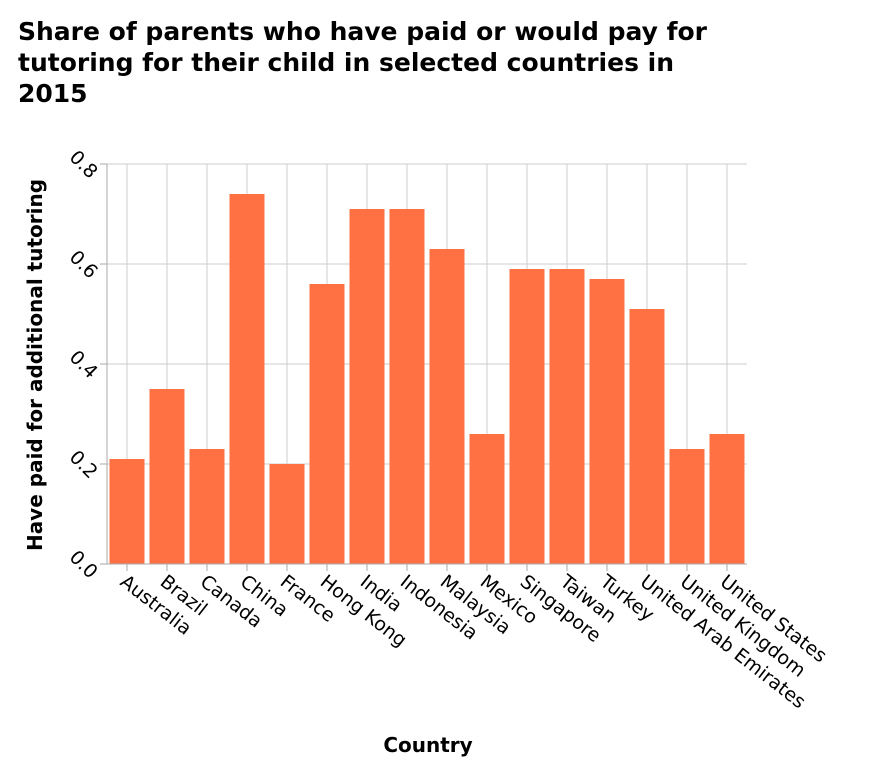 Image resolution: width=890 pixels, height=778 pixels. I want to click on y-tick-labels: 0.0 0.2 0.4 0.6 0.8, so click(83, 364).